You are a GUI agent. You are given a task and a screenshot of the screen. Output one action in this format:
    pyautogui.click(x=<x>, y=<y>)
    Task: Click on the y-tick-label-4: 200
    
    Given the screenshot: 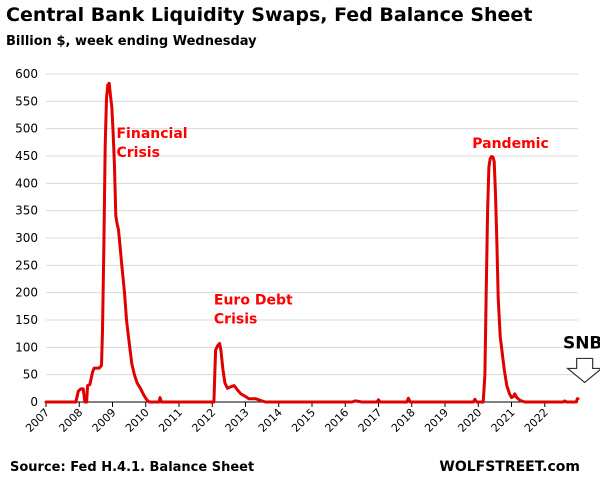 What is the action you would take?
    pyautogui.click(x=26, y=293)
    